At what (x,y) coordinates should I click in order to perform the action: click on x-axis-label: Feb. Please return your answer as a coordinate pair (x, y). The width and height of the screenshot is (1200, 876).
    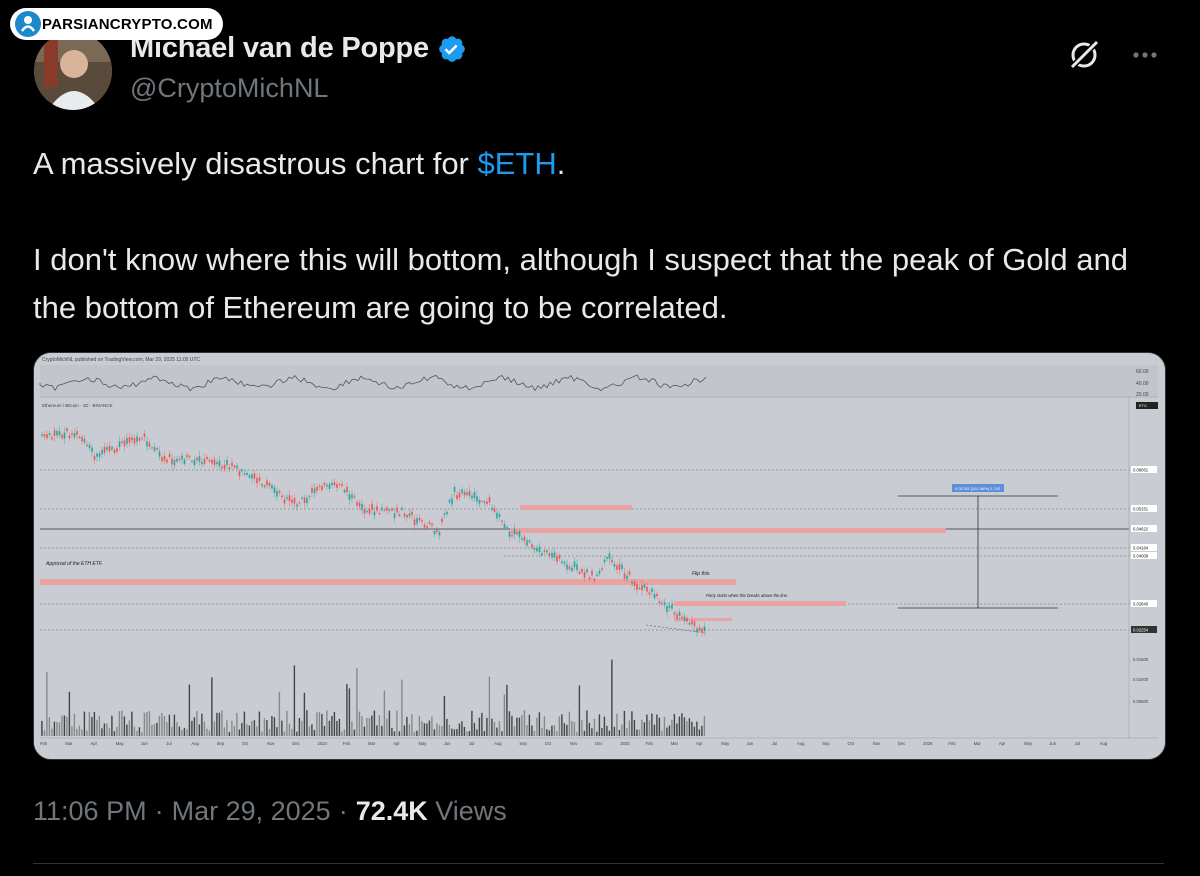
    Looking at the image, I should click on (650, 743).